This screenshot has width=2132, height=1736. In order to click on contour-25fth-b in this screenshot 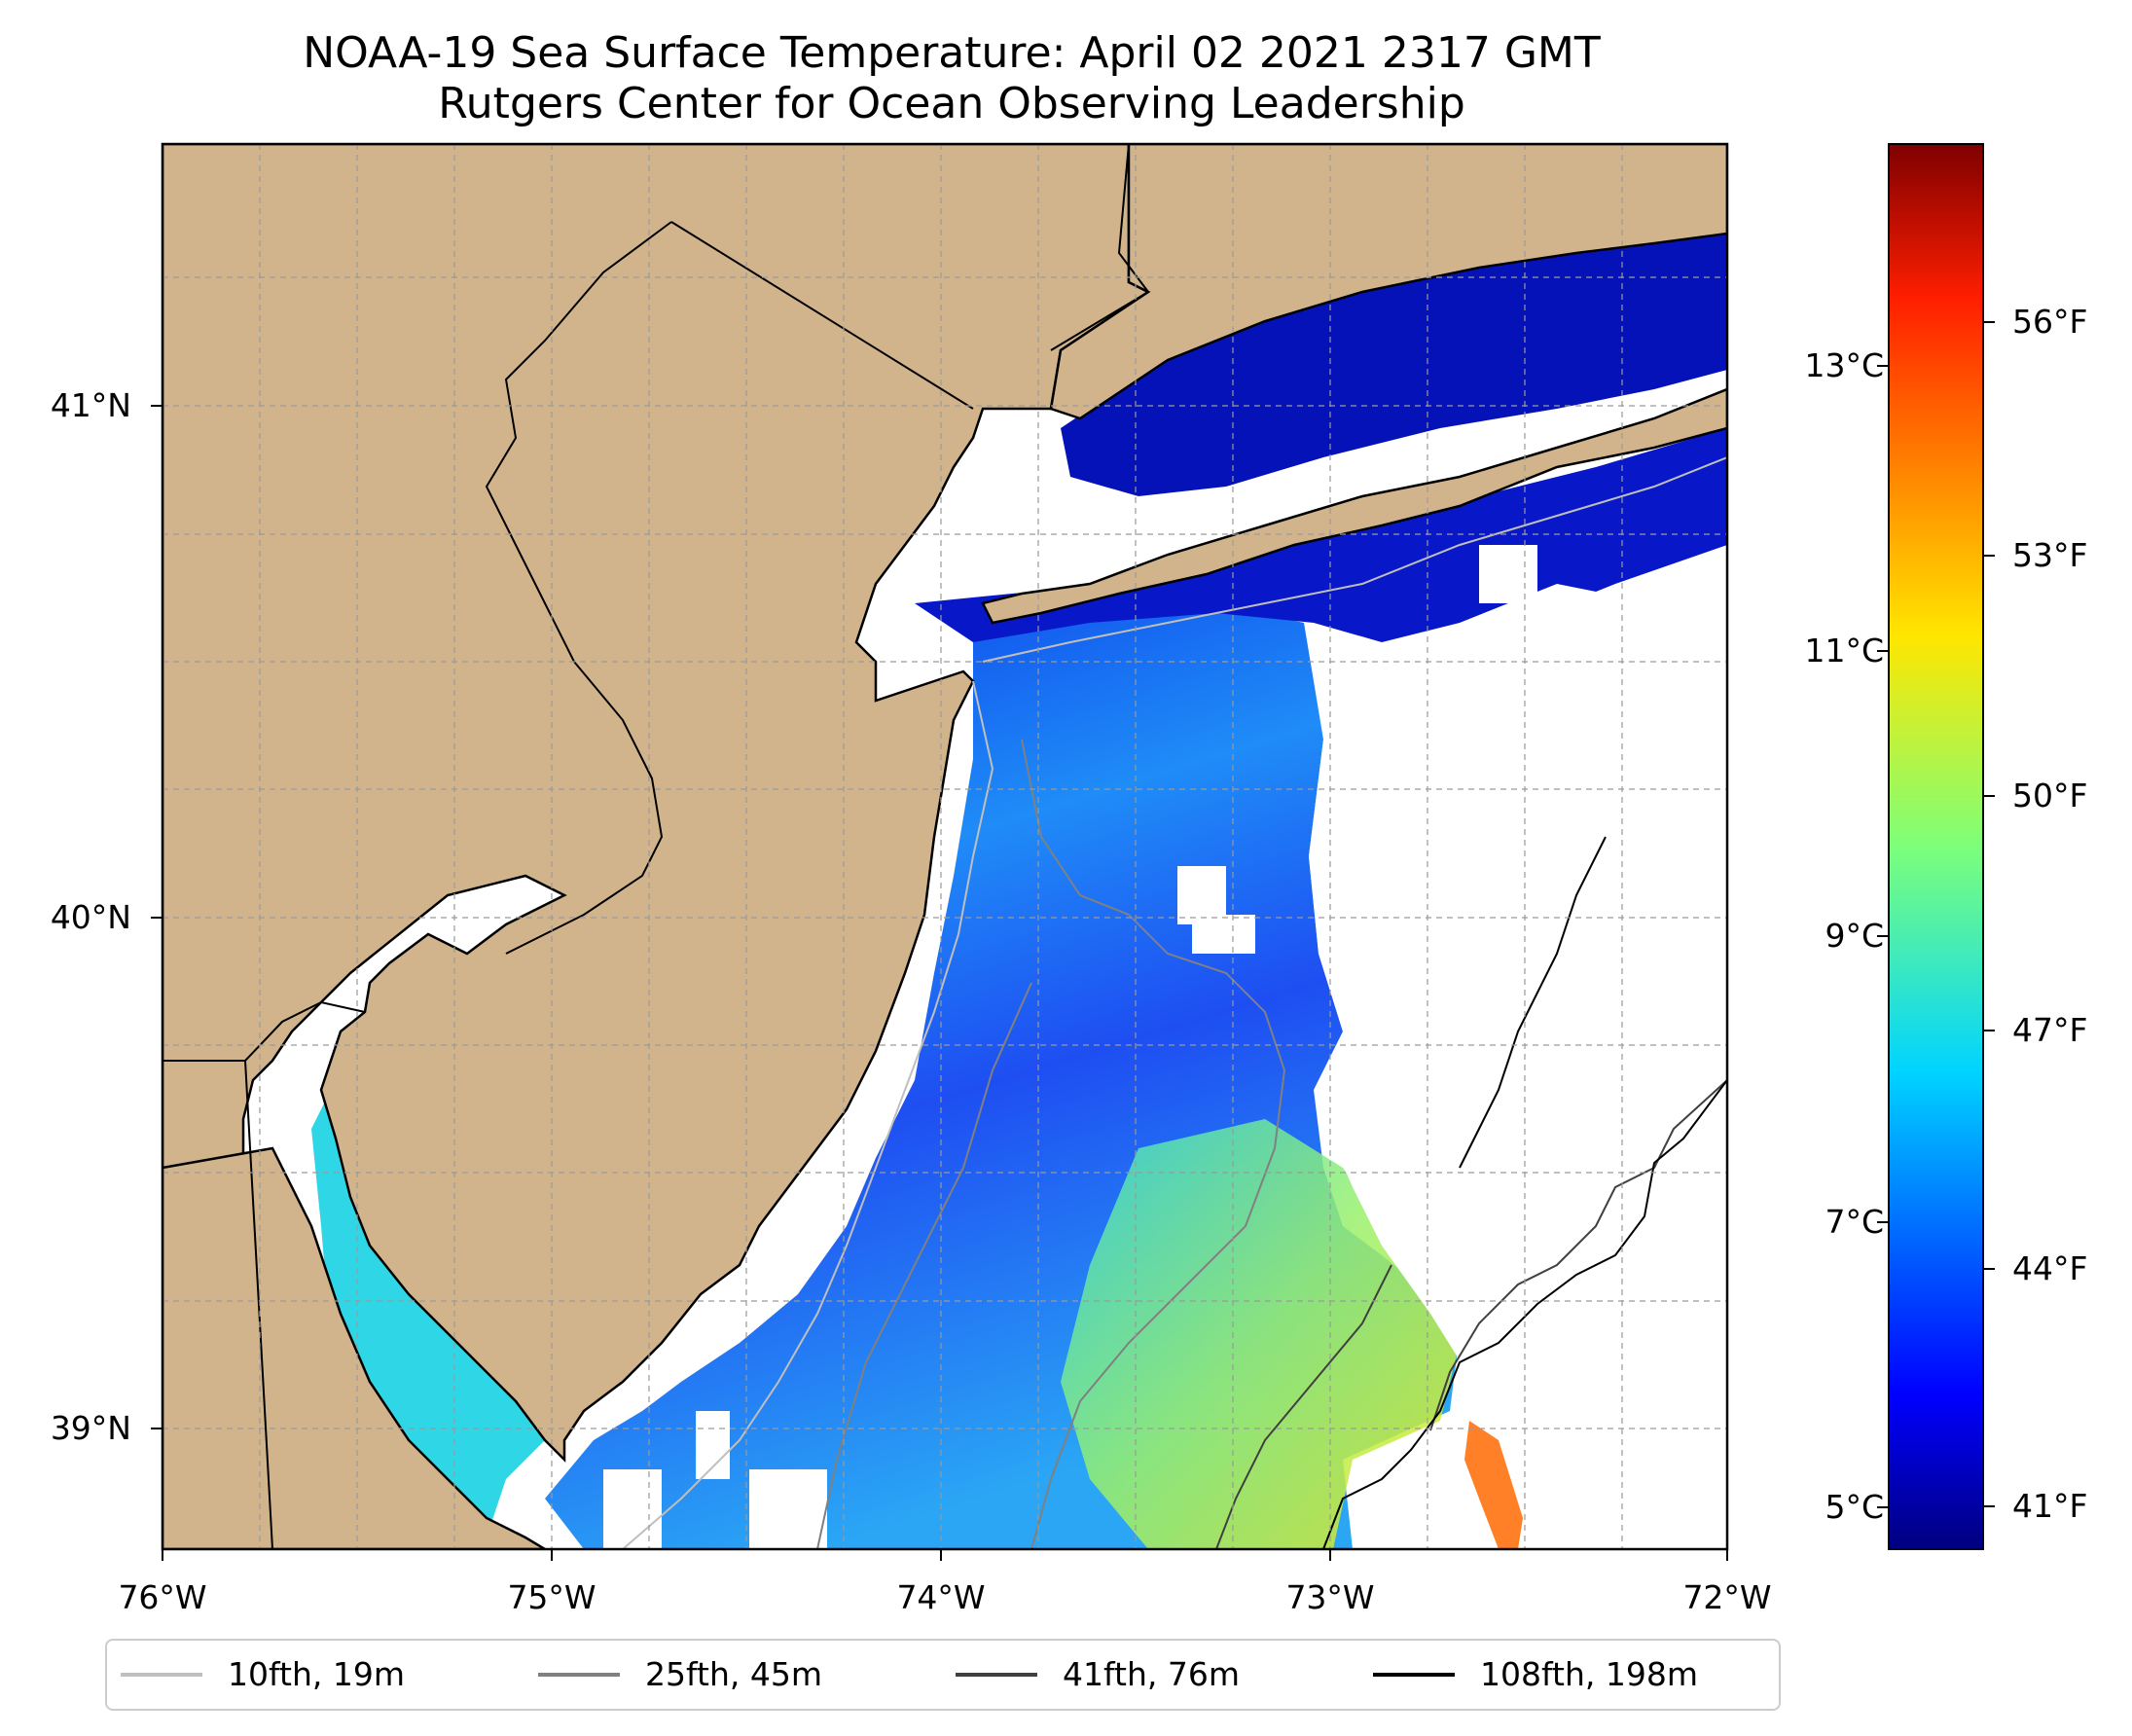, I will do `click(924, 1266)`.